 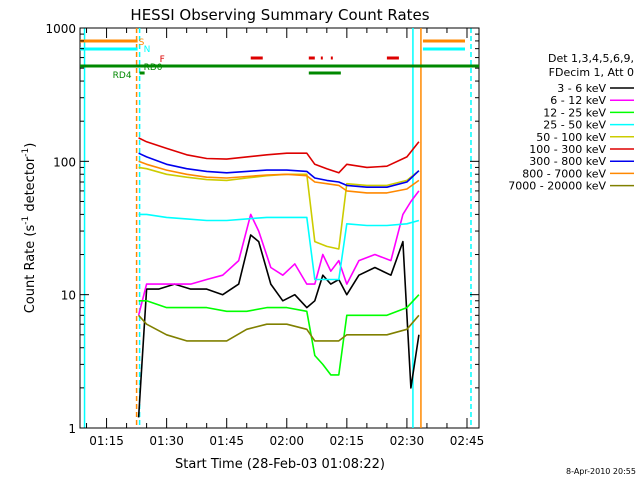 What do you see at coordinates (407, 441) in the screenshot?
I see `x-tick-label: 02:30` at bounding box center [407, 441].